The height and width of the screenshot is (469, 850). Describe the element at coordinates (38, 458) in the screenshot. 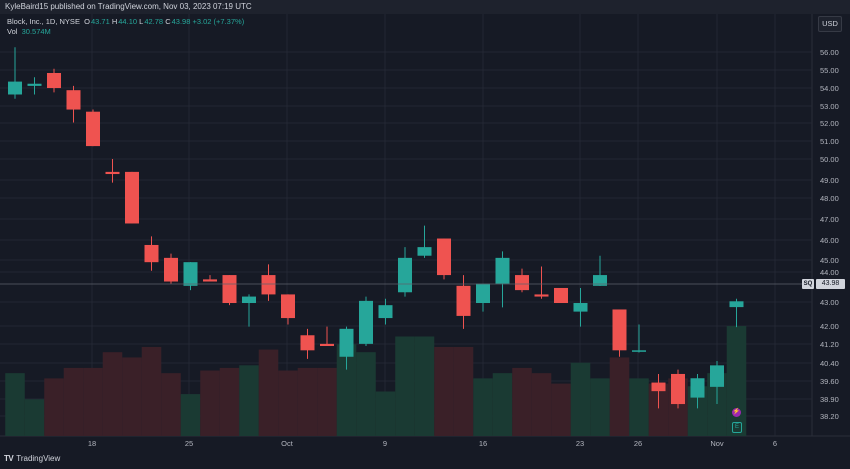

I see `tradingview-brand: TradingView` at that location.